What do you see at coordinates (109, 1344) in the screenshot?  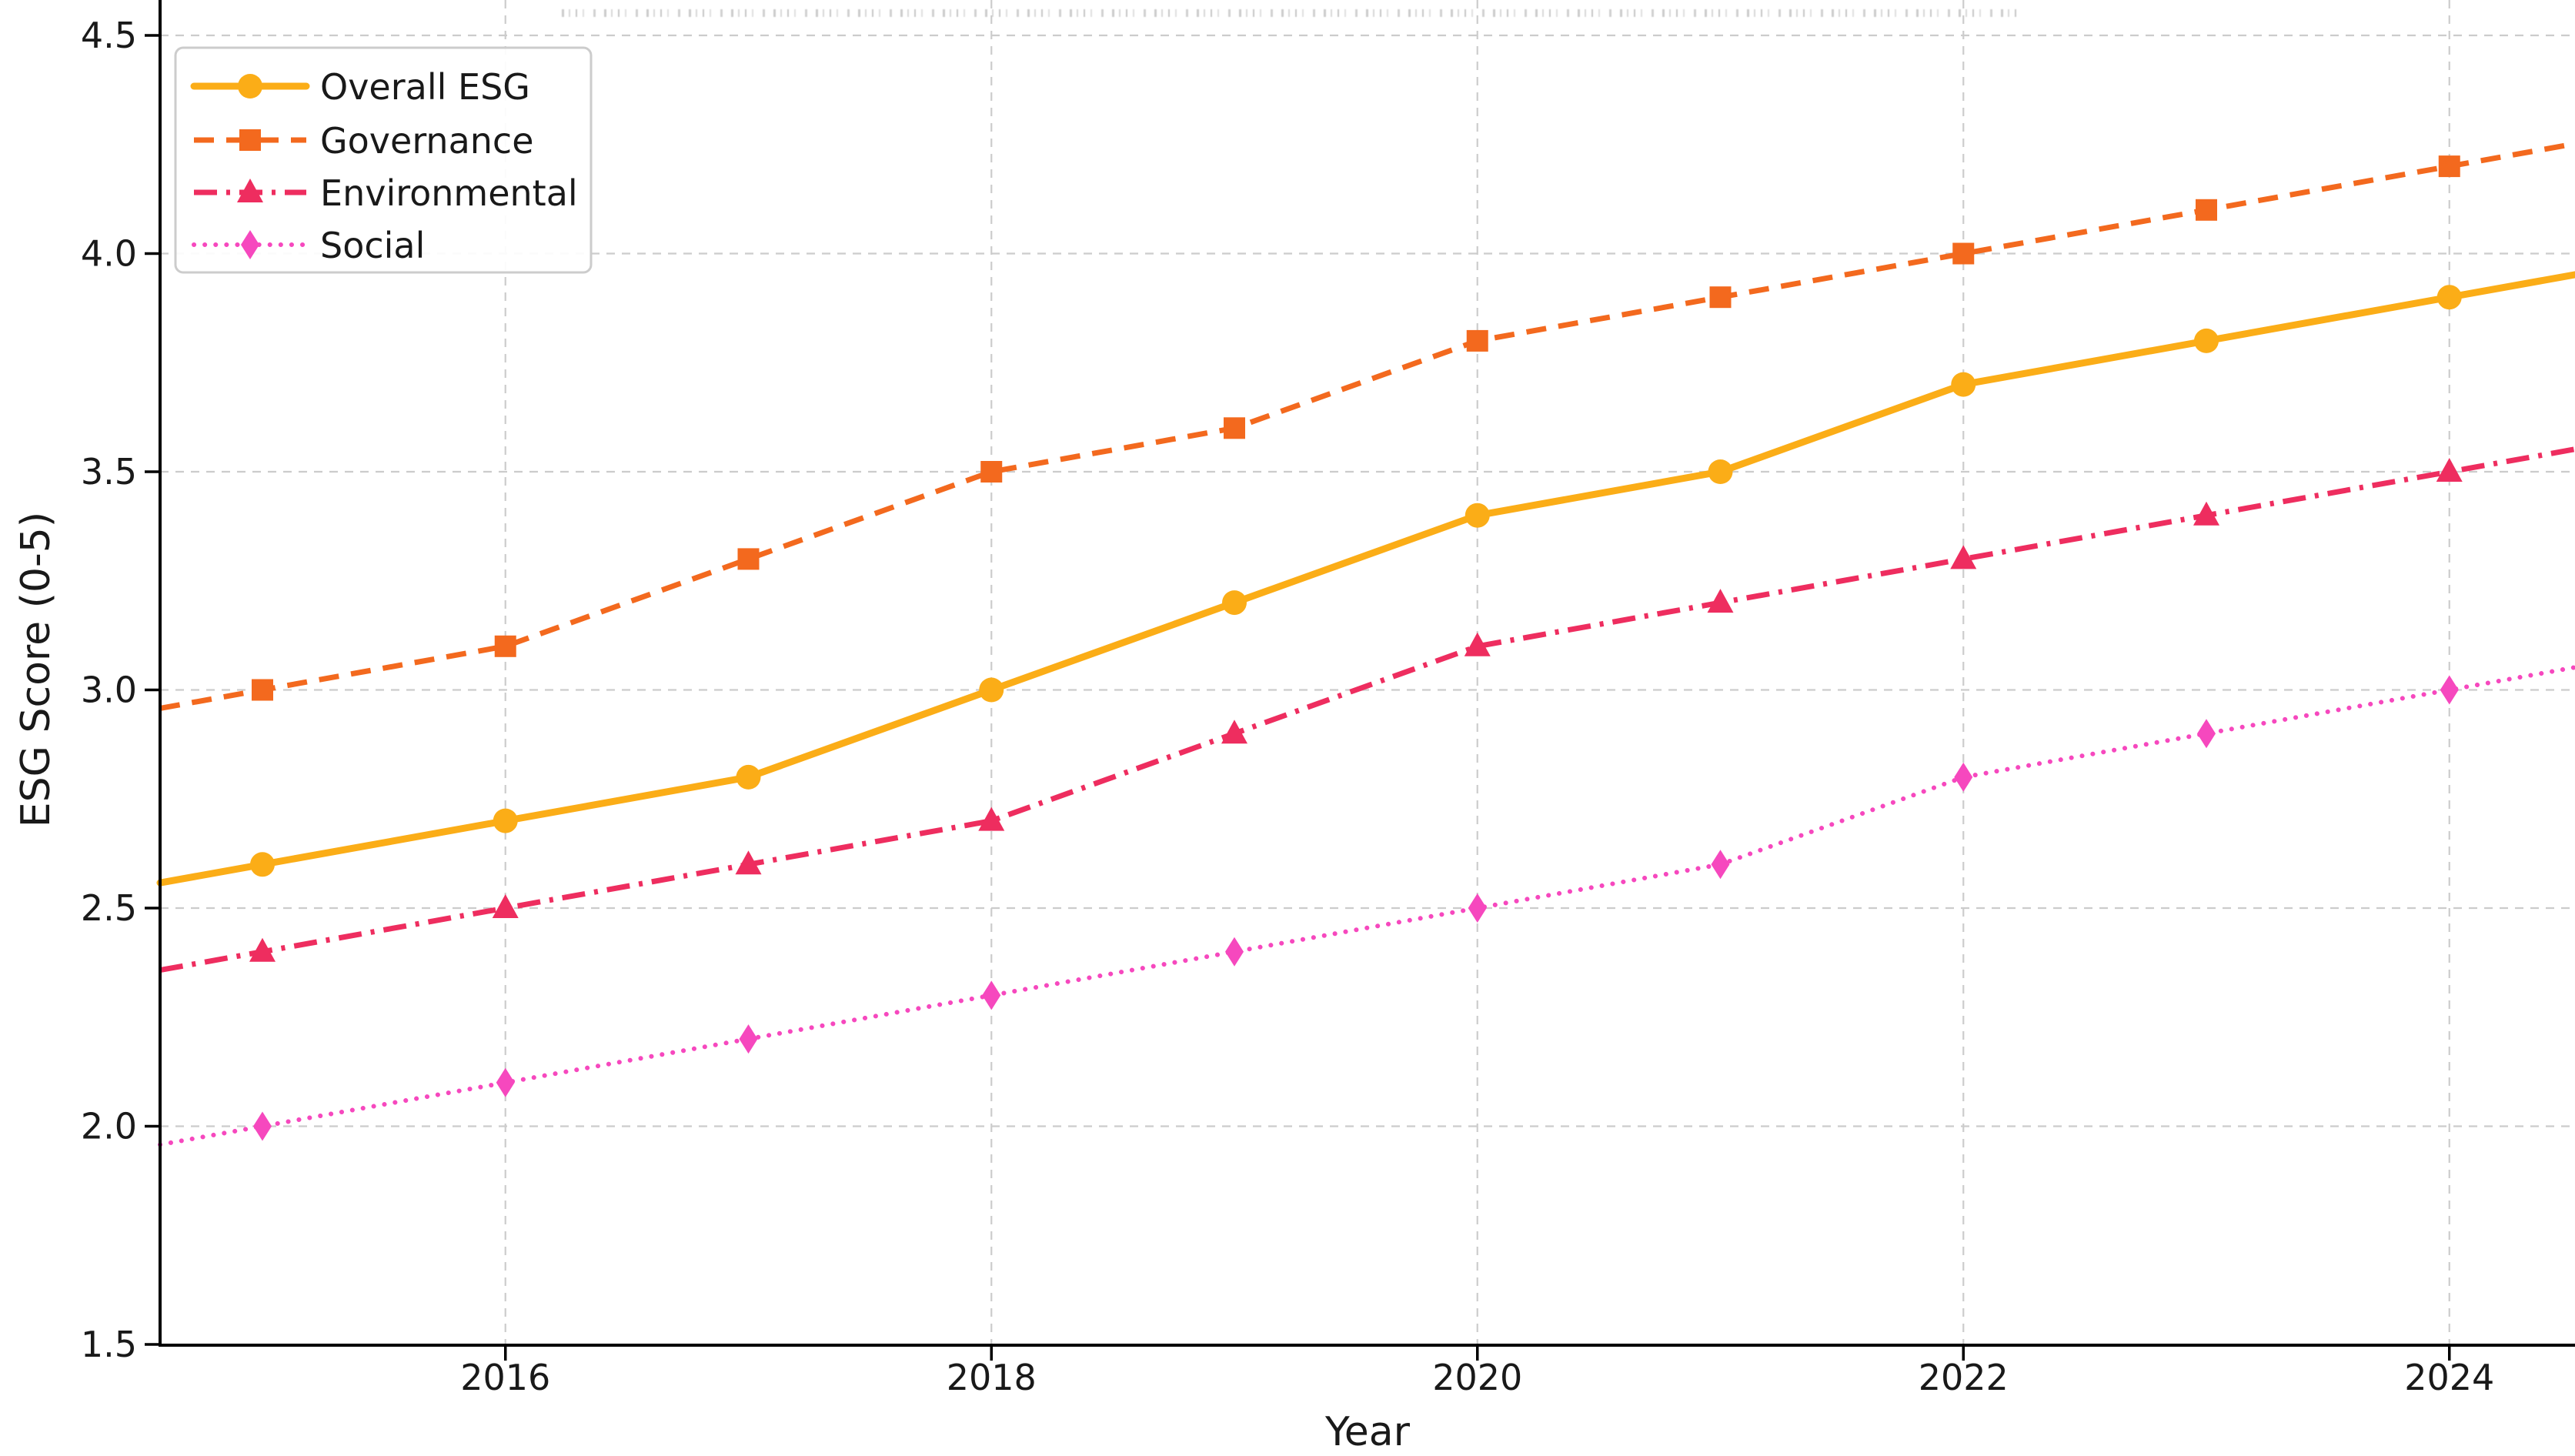 I see `y-tick-label-1.5: 1.5` at bounding box center [109, 1344].